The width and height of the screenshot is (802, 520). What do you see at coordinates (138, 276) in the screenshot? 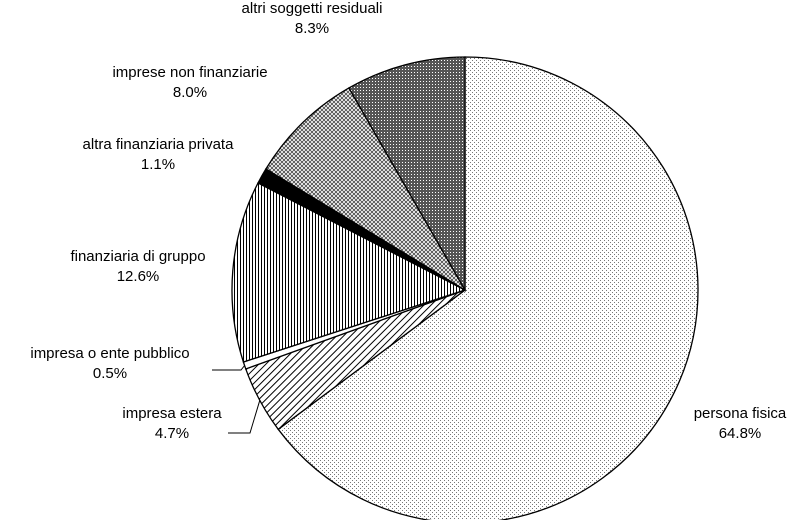
I see `slice-value-label: 12.6%` at bounding box center [138, 276].